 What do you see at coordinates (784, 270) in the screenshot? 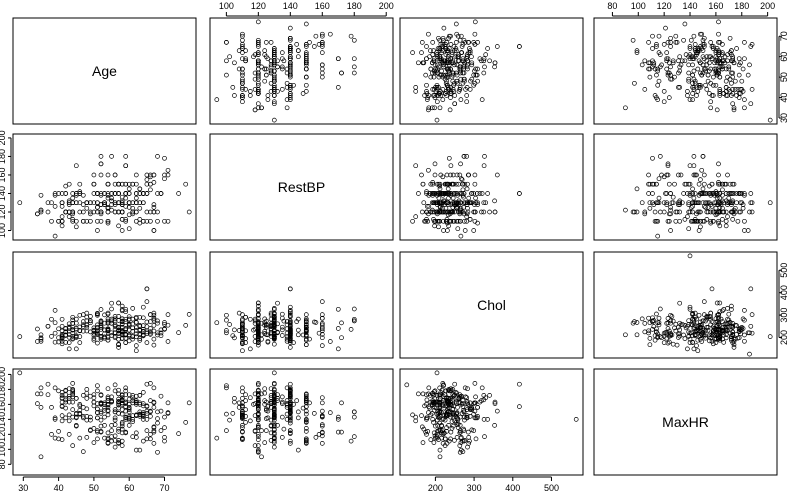
I see `tick-label: 500` at bounding box center [784, 270].